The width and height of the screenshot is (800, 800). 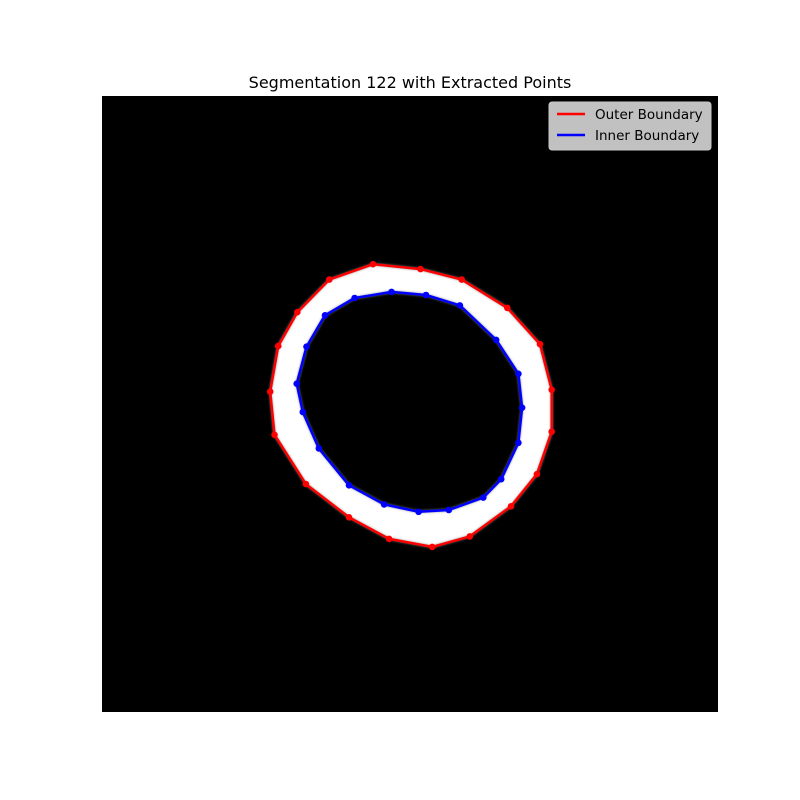 I want to click on legend-label-outer-boundary: Outer Boundary, so click(x=649, y=115).